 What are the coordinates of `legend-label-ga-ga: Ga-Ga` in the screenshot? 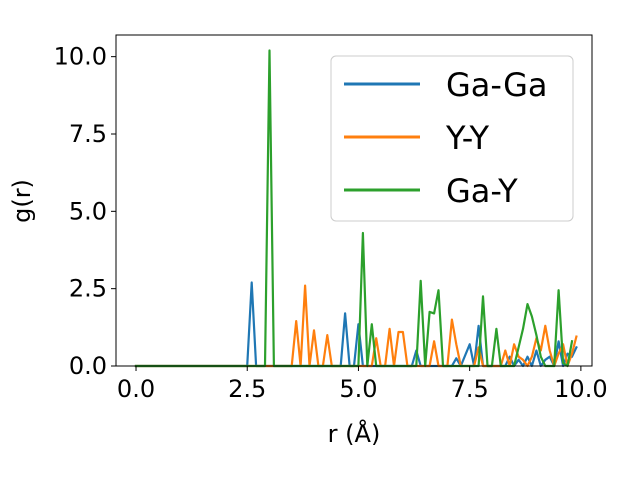 It's located at (497, 85).